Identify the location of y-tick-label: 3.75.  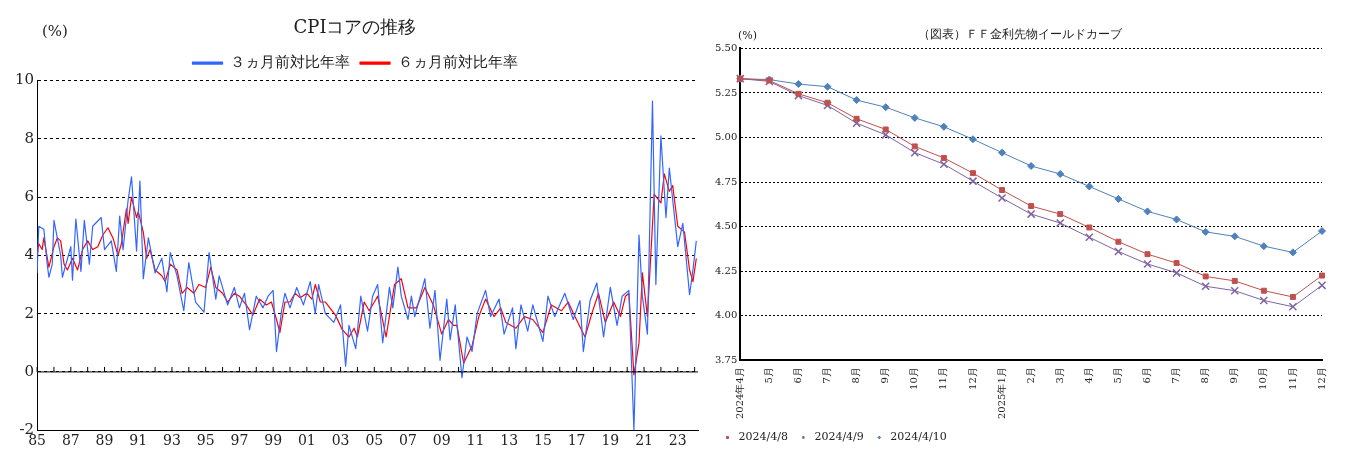
(726, 359).